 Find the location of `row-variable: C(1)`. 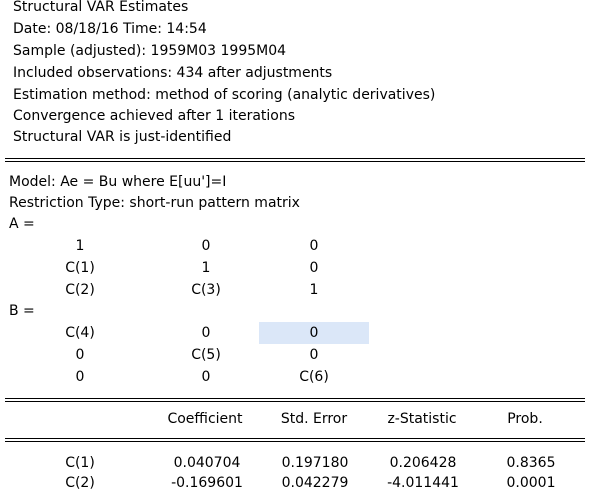

row-variable: C(1) is located at coordinates (80, 463).